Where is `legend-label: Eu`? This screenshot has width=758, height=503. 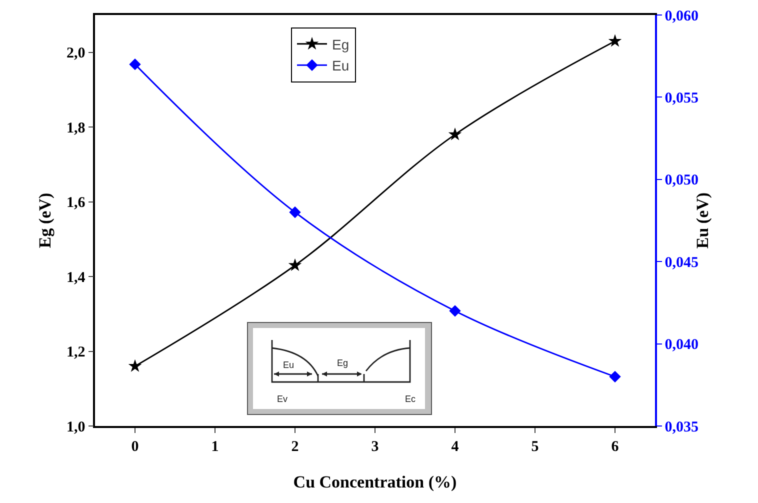
legend-label: Eu is located at coordinates (341, 66).